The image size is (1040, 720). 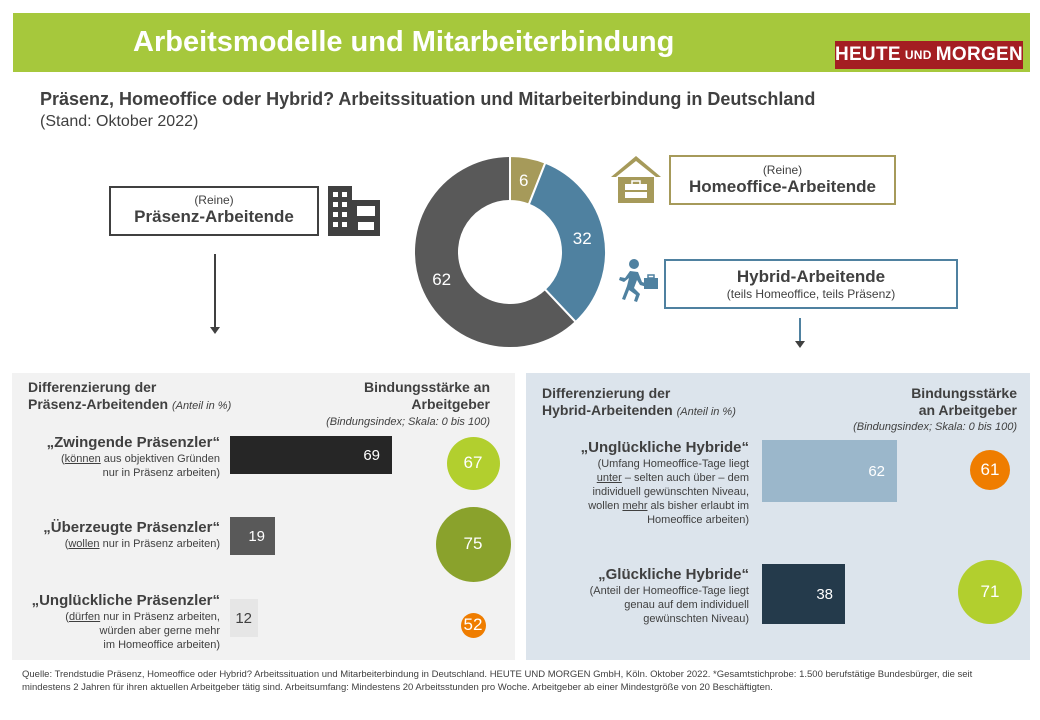 I want to click on category-desc-2: unter – selten auch über – dem, so click(x=644, y=478).